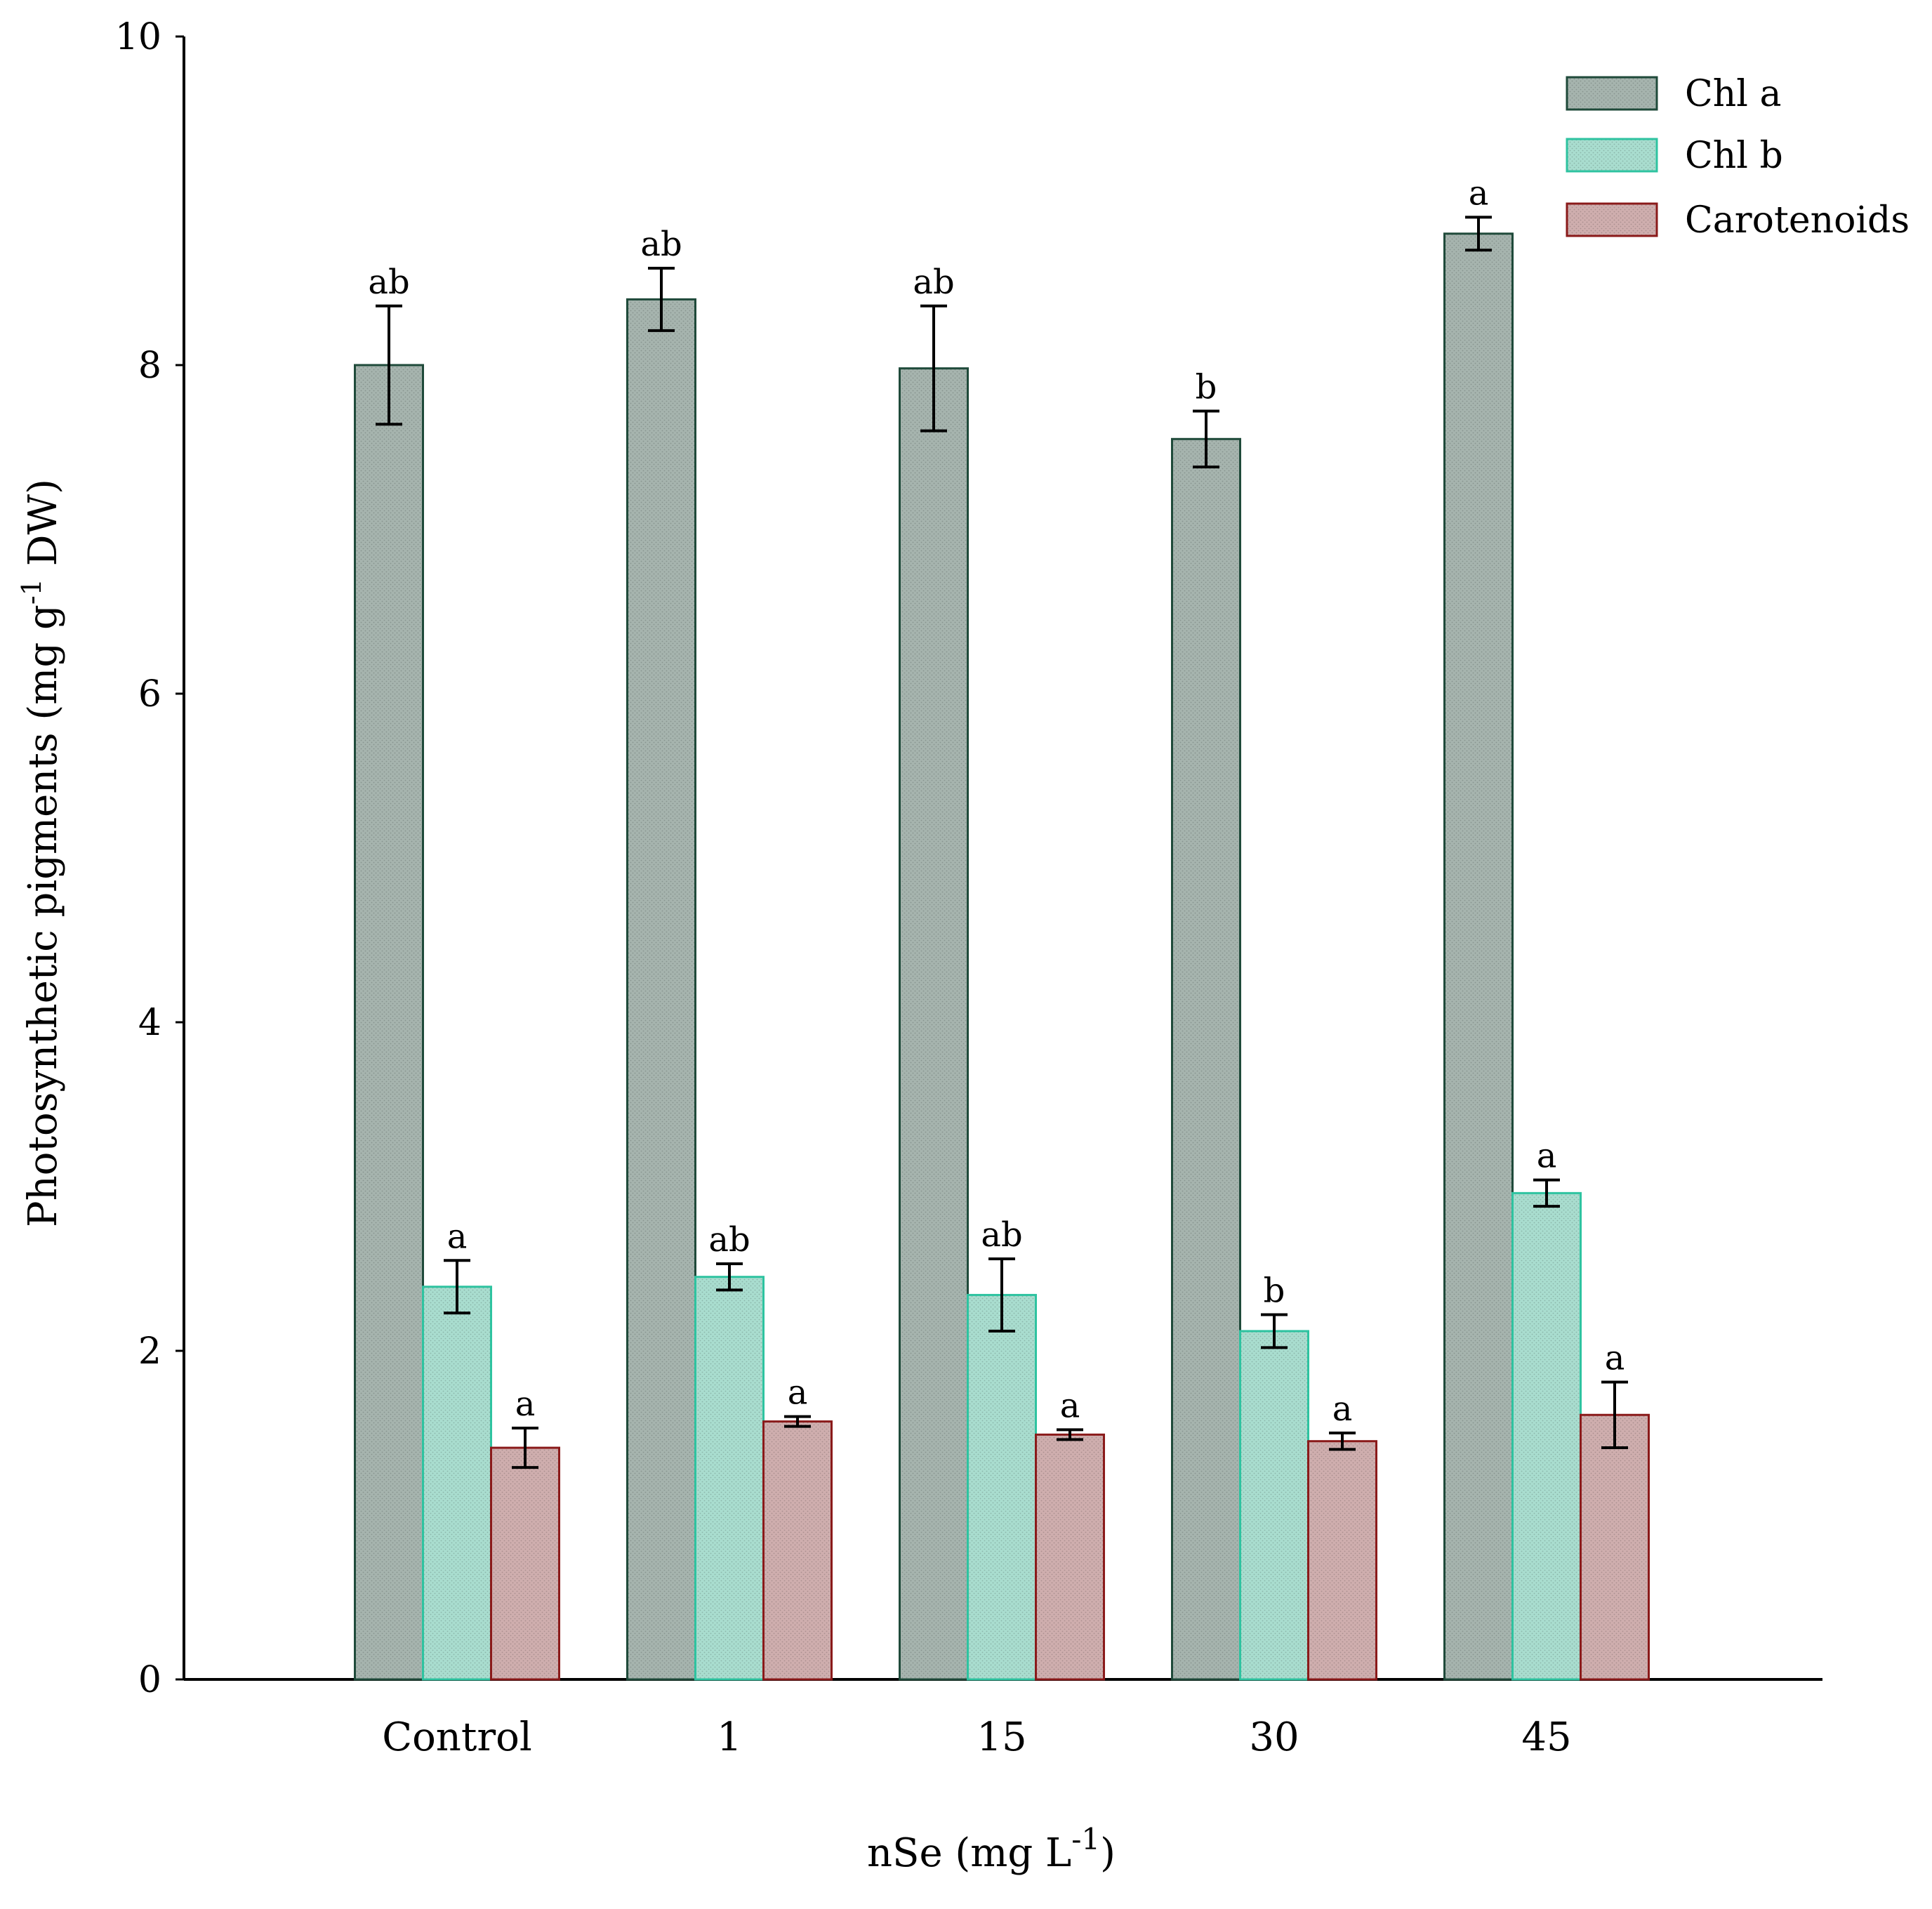  What do you see at coordinates (149, 694) in the screenshot?
I see `y-tick-label: 6` at bounding box center [149, 694].